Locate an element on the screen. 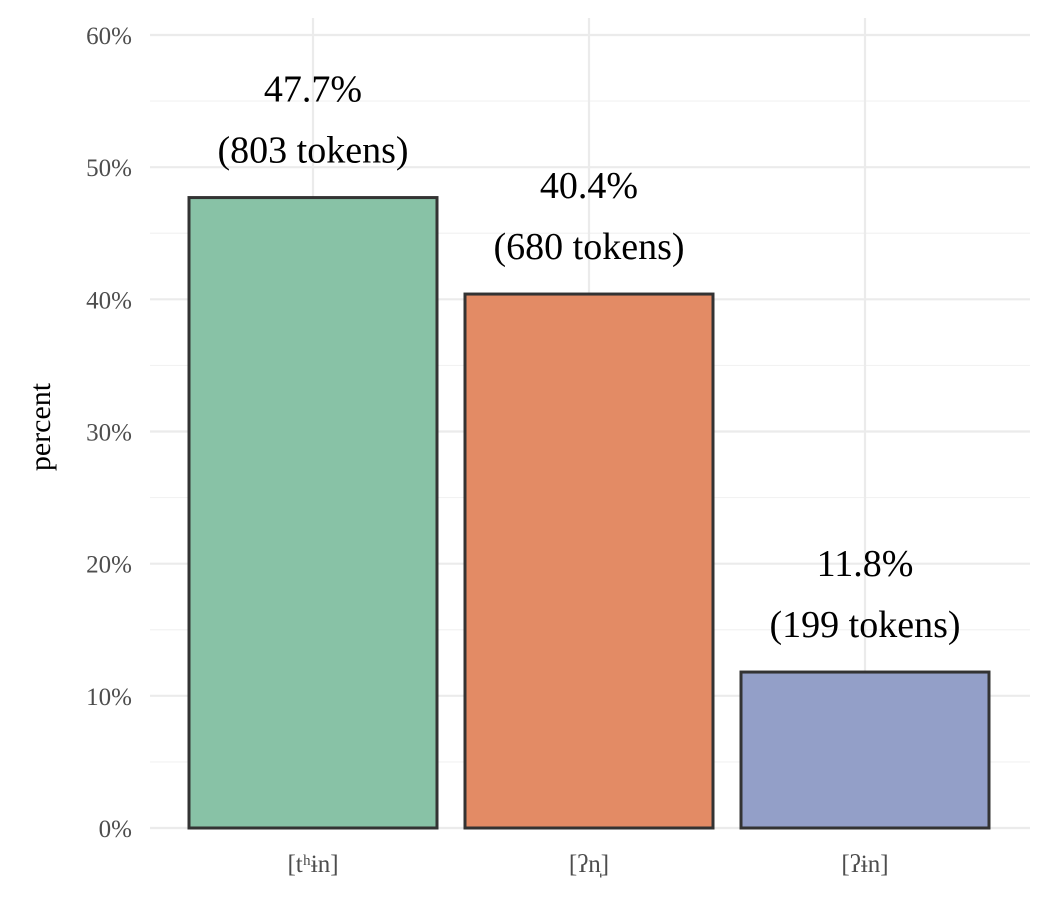  y-tick-label: 50% is located at coordinates (109, 168).